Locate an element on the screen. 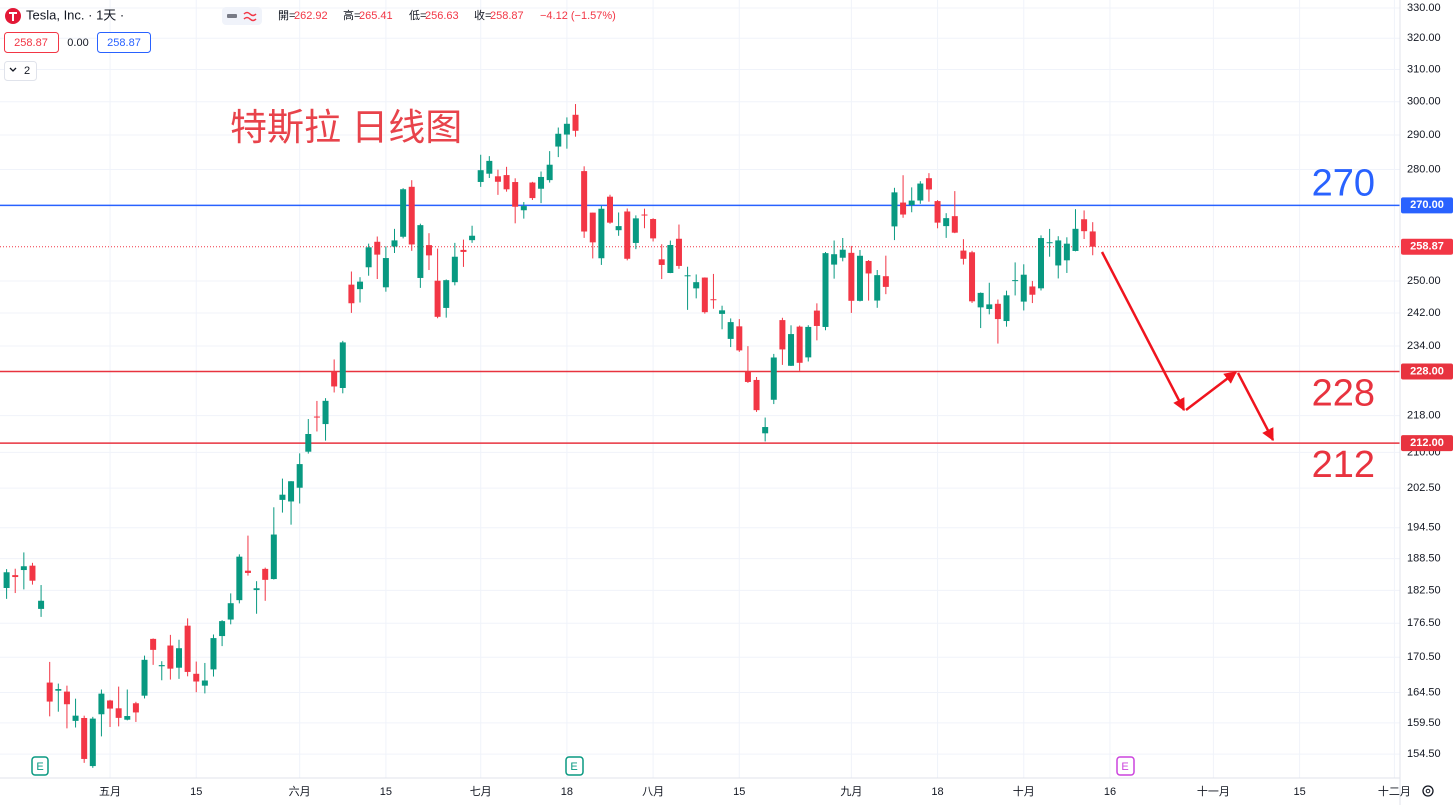  spread: 0.00 is located at coordinates (77, 43).